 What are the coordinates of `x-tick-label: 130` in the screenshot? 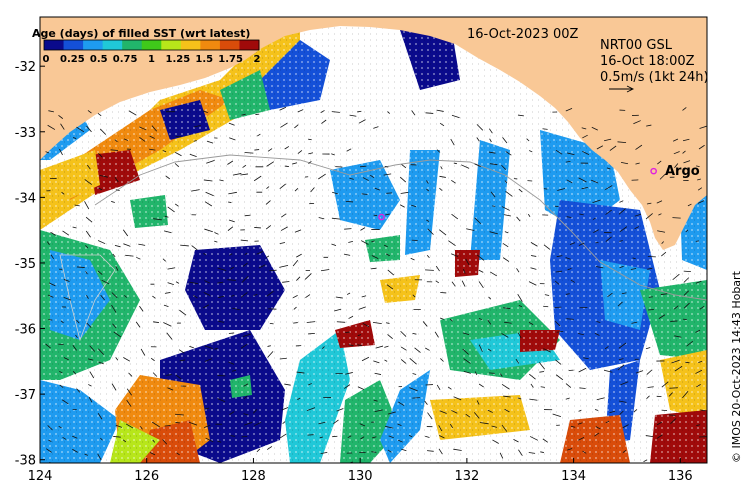 It's located at (360, 476).